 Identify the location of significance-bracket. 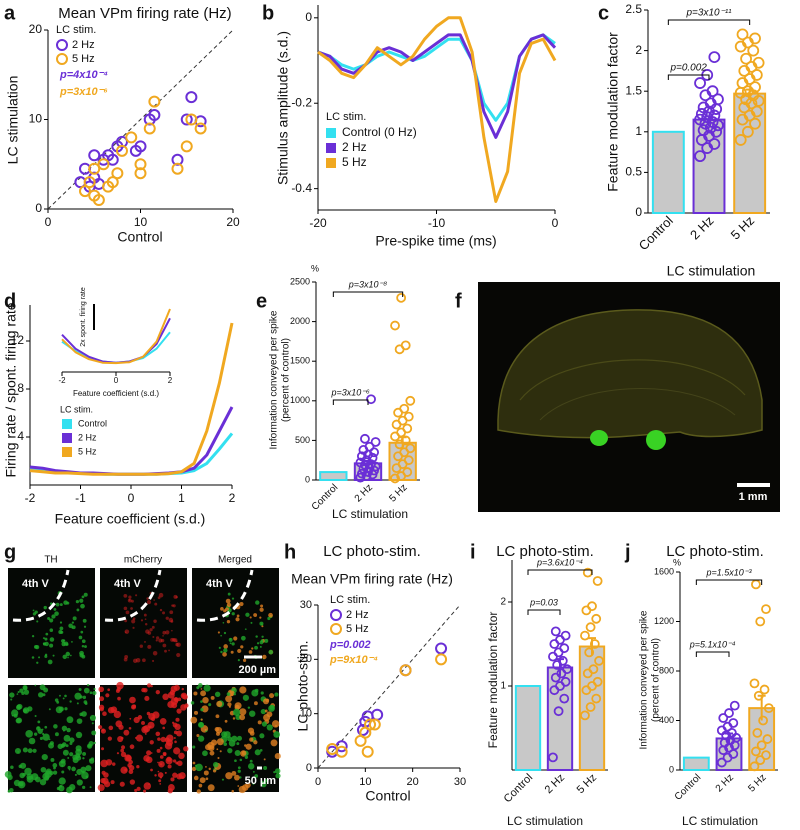
(368, 294).